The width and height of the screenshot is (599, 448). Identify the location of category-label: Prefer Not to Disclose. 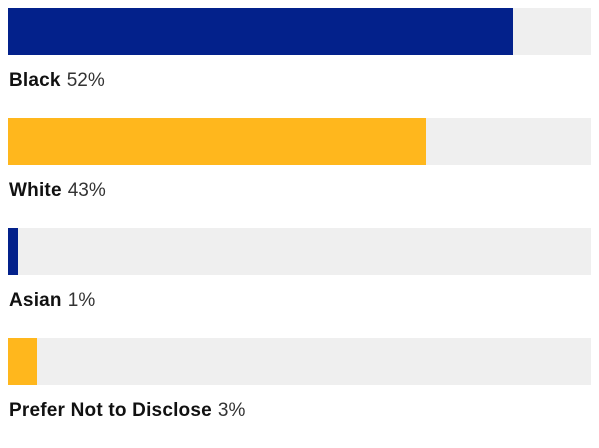
(110, 410).